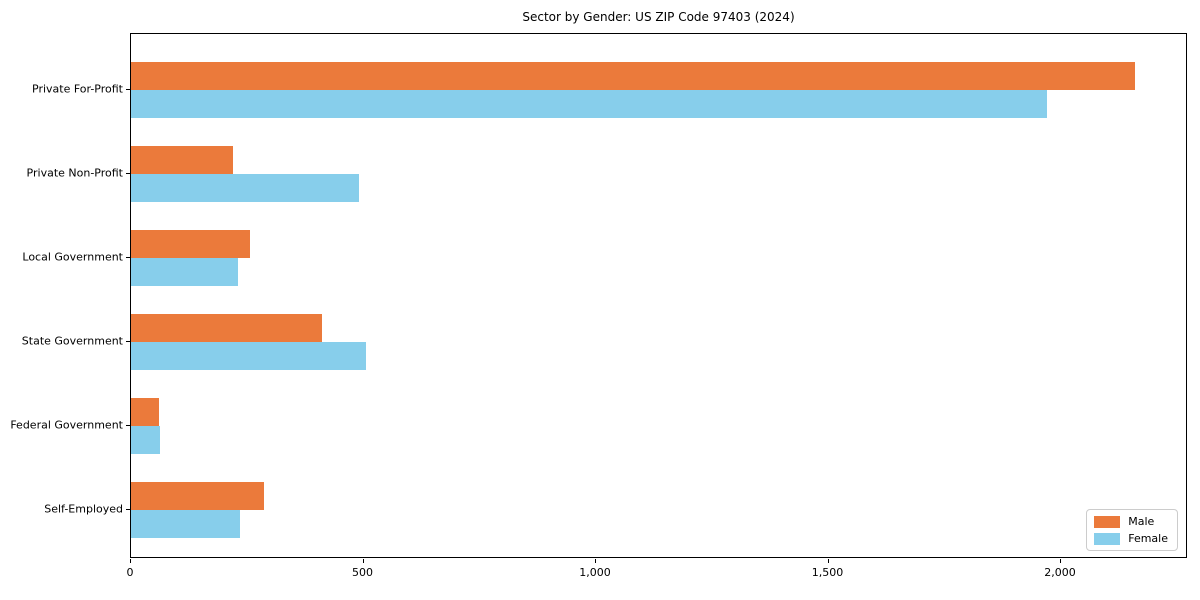  What do you see at coordinates (827, 572) in the screenshot?
I see `x-tick-label: 1,500` at bounding box center [827, 572].